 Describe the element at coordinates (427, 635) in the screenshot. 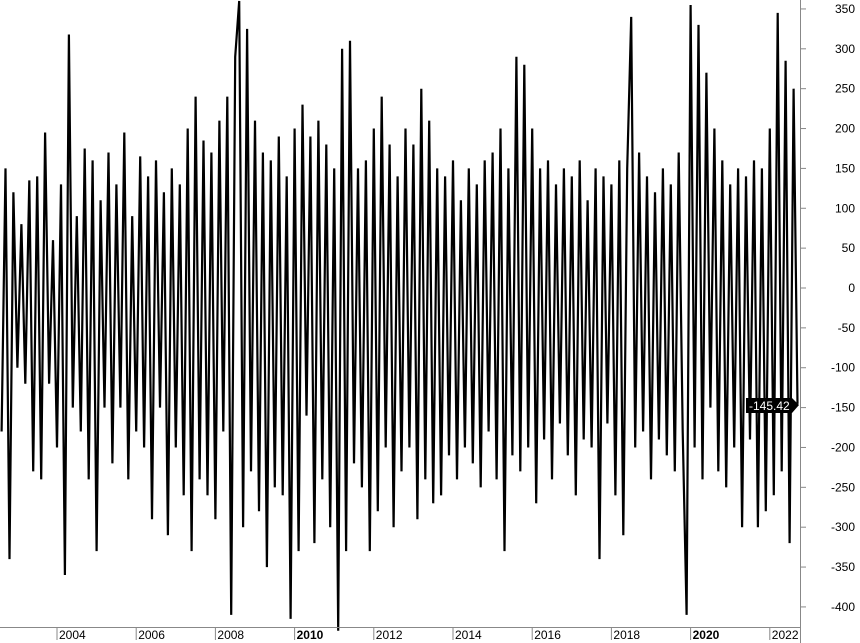

I see `x-axis: 2004 2006 2008 2010 2012 2014 2016 2018 2020 2022` at that location.